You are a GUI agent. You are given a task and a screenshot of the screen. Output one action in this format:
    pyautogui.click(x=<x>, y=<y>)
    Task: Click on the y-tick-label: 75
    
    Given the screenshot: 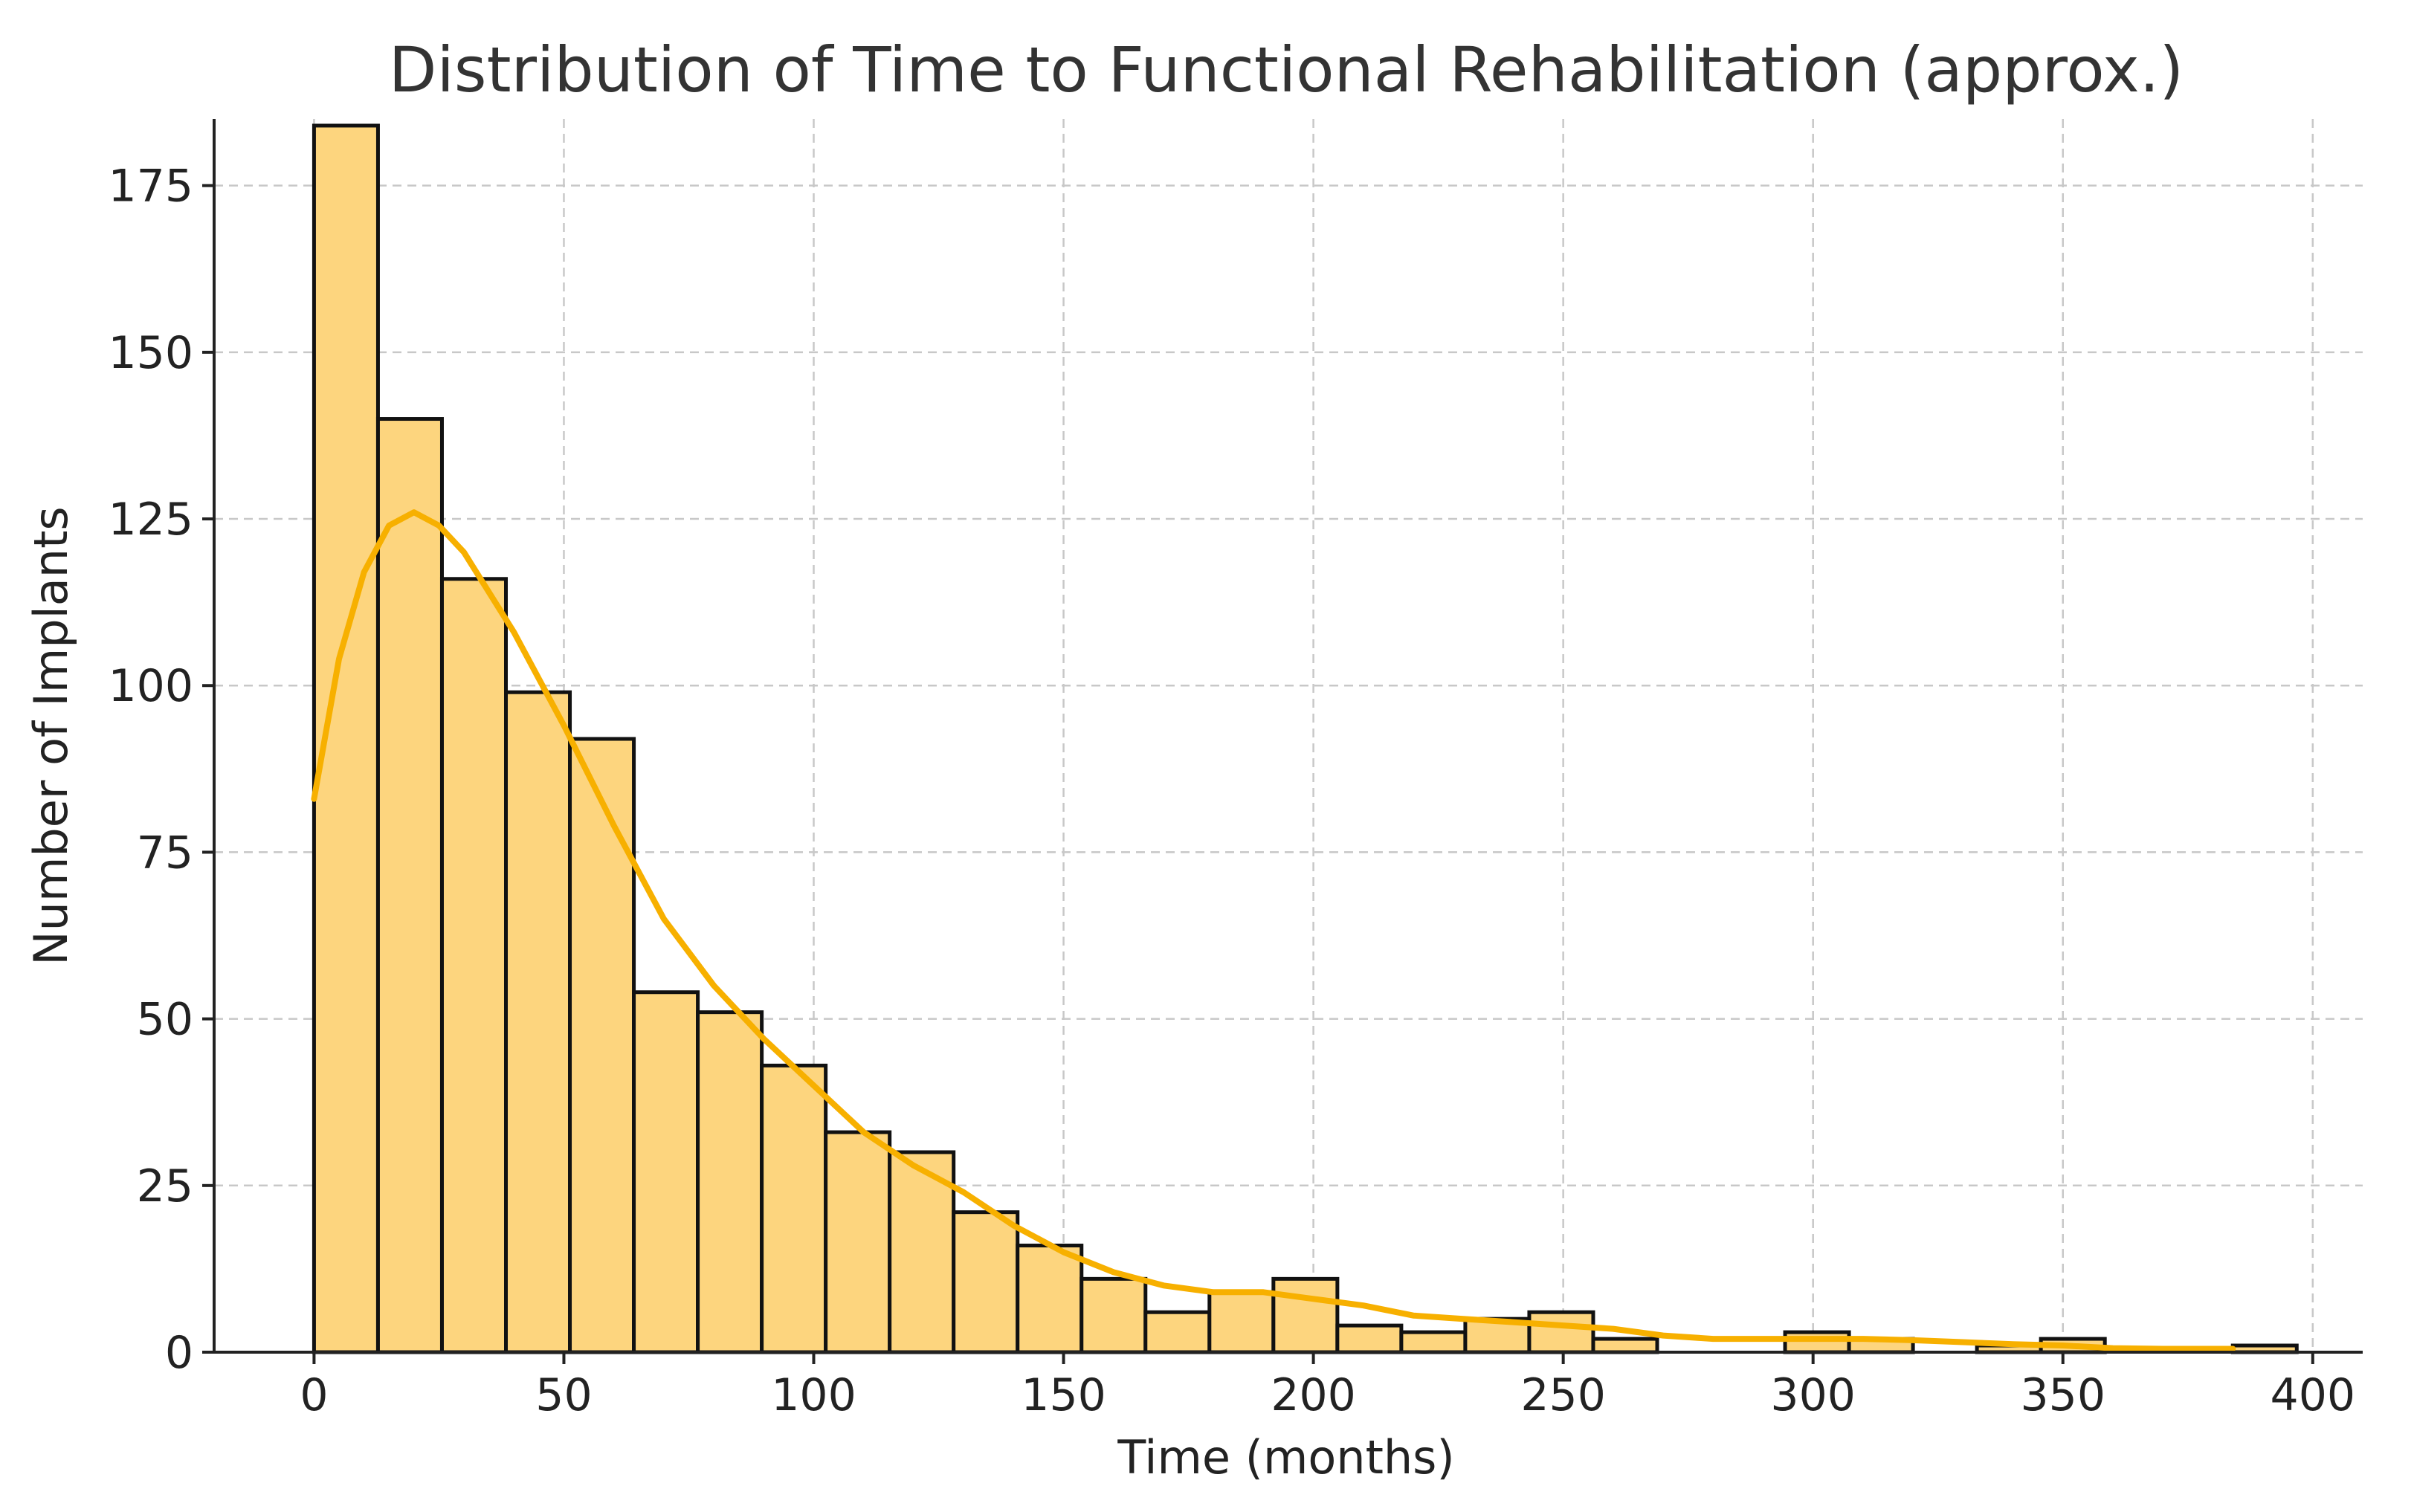 What is the action you would take?
    pyautogui.click(x=165, y=853)
    